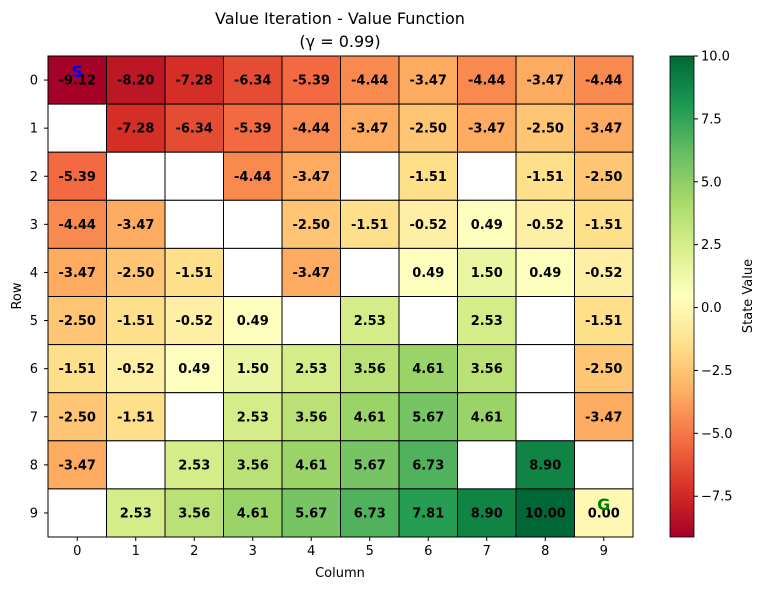 Image resolution: width=767 pixels, height=590 pixels. Describe the element at coordinates (487, 551) in the screenshot. I see `x-tick-label: 7` at that location.